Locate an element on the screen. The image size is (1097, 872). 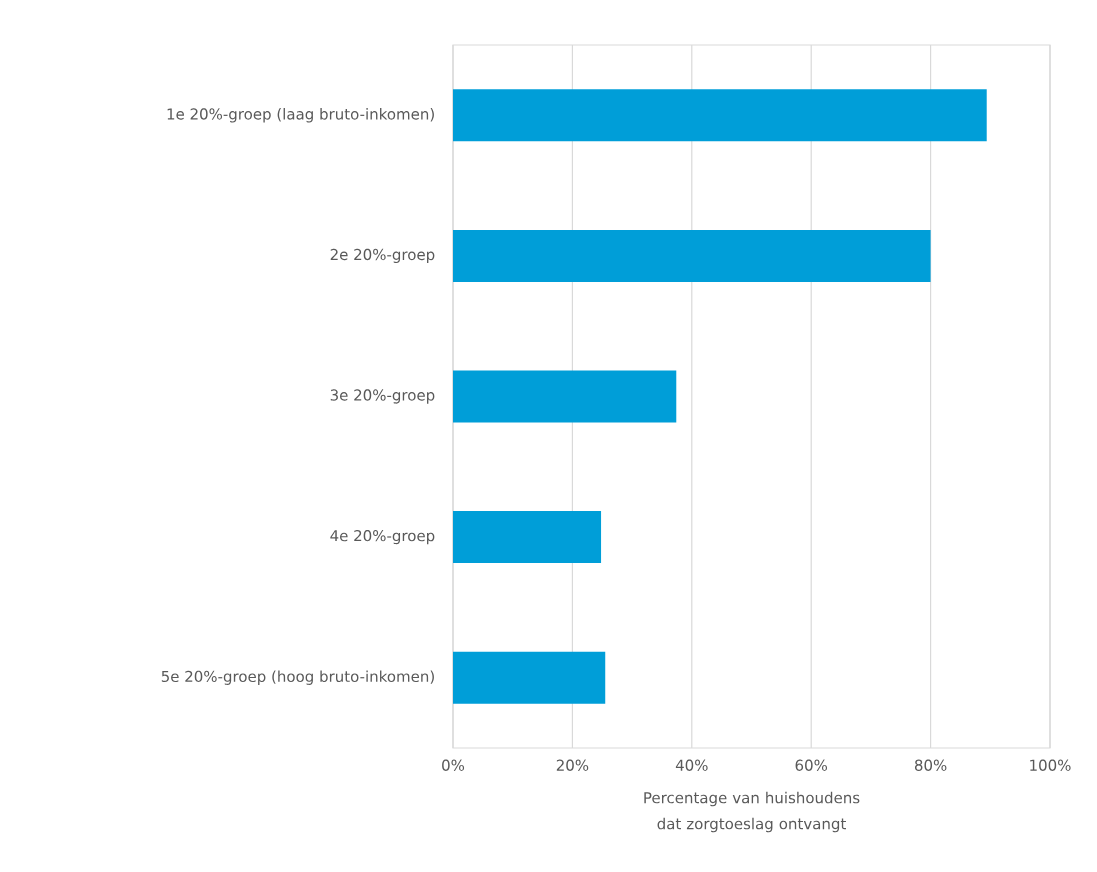
y-tick-label: 3e 20%-groep is located at coordinates (382, 396).